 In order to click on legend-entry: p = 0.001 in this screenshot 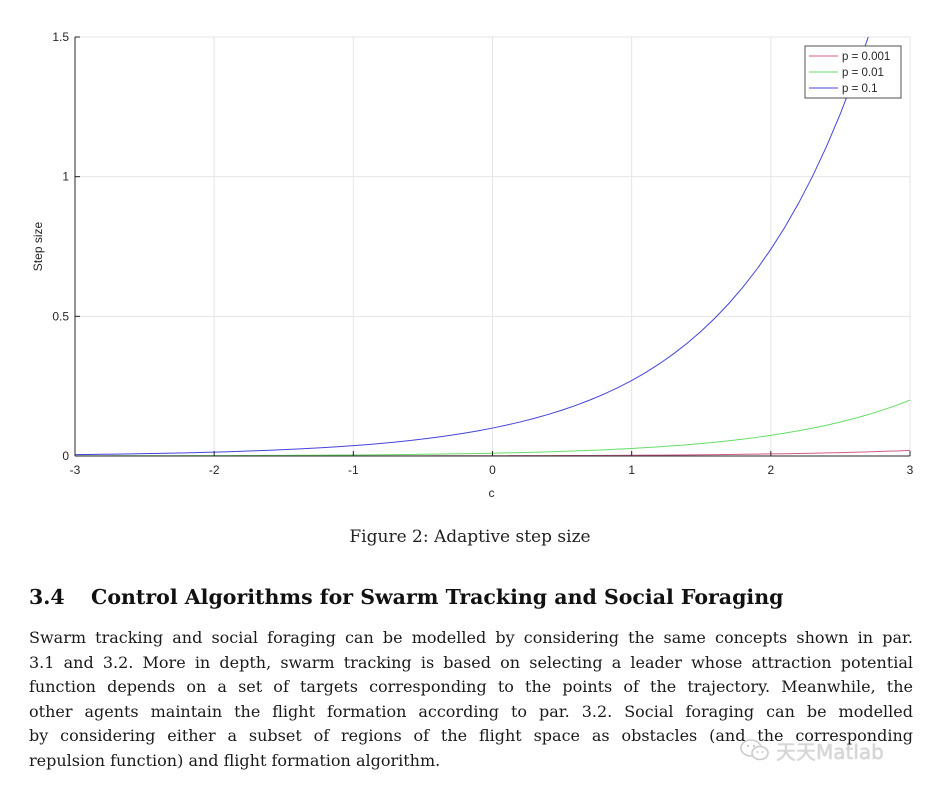, I will do `click(866, 57)`.